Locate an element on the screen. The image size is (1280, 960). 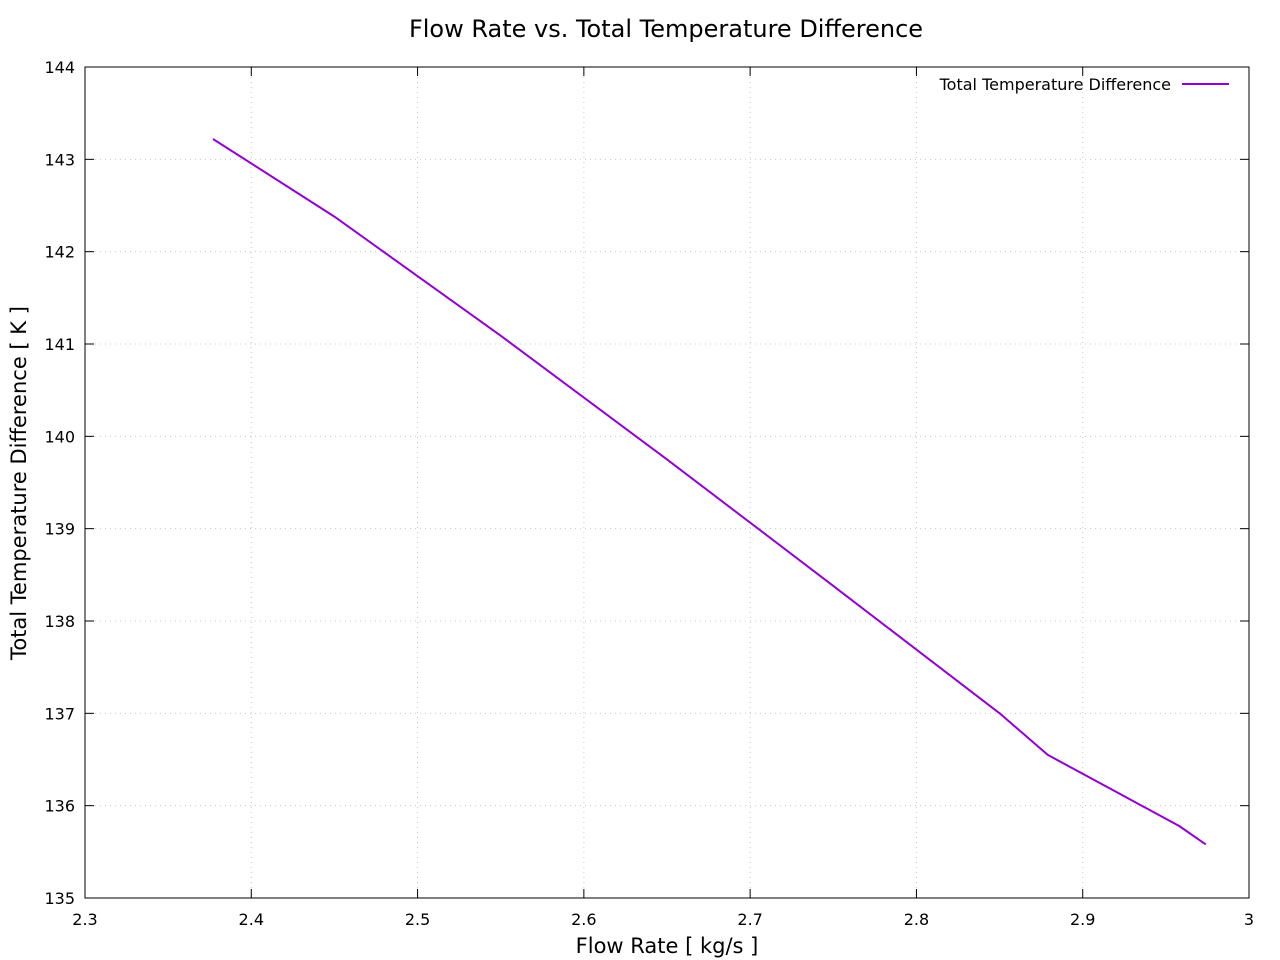
legend-label: Total Temperature Difference is located at coordinates (1055, 84).